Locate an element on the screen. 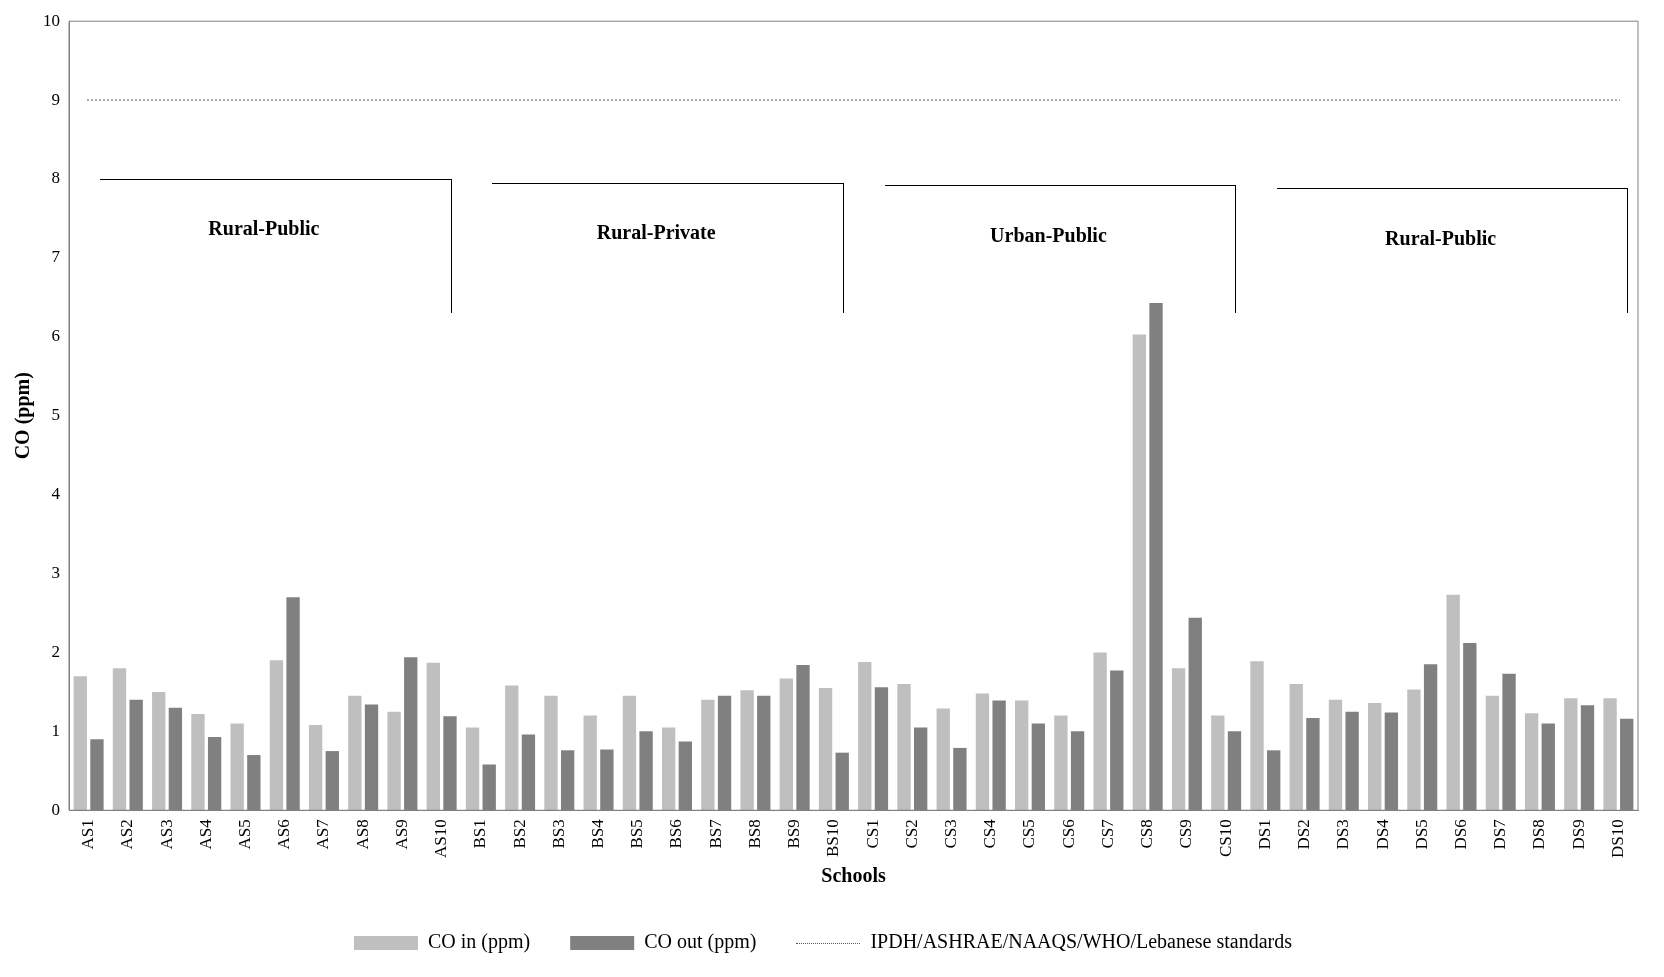 The height and width of the screenshot is (977, 1664). y-tick-label: 6 is located at coordinates (55, 336).